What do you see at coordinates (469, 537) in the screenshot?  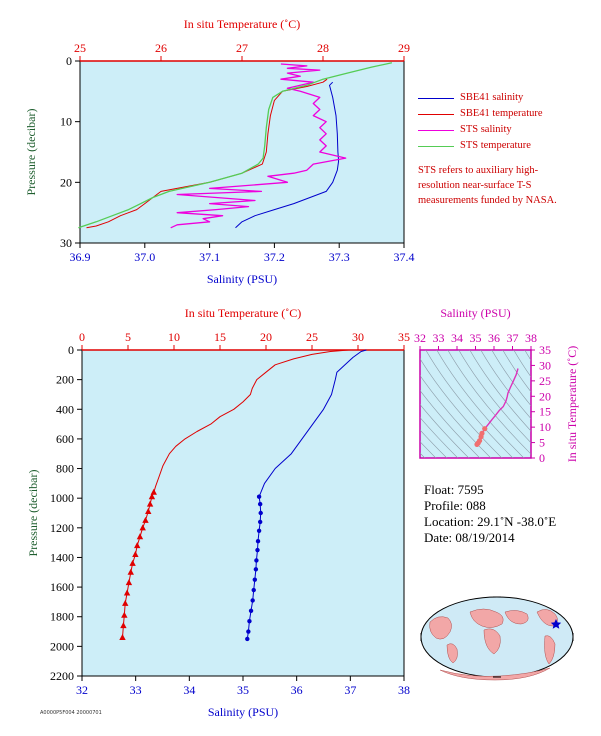 I see `date: Date: 08/19/2014` at bounding box center [469, 537].